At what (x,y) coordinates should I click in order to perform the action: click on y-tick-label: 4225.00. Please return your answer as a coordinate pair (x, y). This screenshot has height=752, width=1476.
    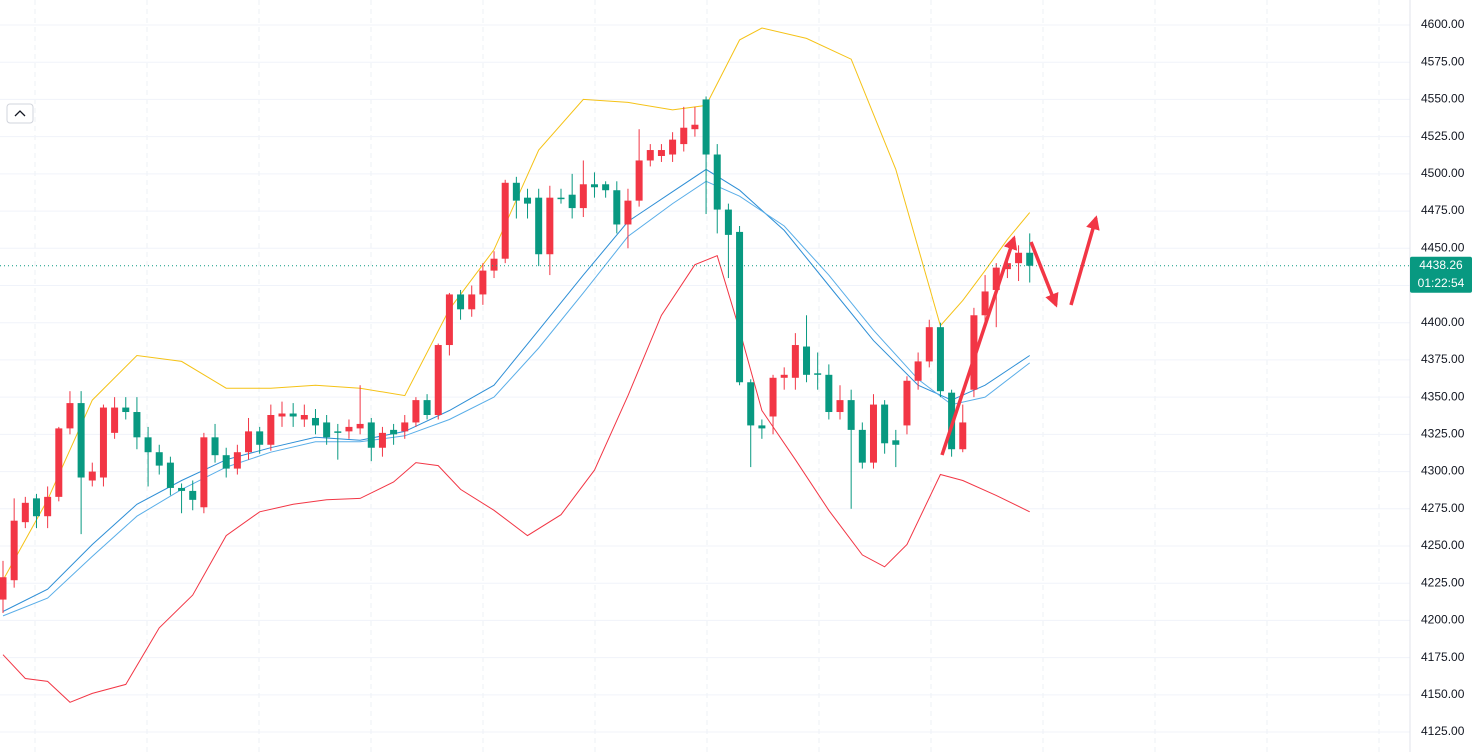
    Looking at the image, I should click on (1443, 582).